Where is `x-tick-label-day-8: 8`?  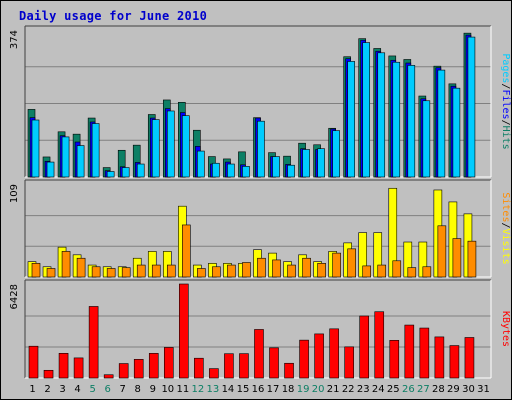
x-tick-label-day-8: 8 is located at coordinates (138, 389).